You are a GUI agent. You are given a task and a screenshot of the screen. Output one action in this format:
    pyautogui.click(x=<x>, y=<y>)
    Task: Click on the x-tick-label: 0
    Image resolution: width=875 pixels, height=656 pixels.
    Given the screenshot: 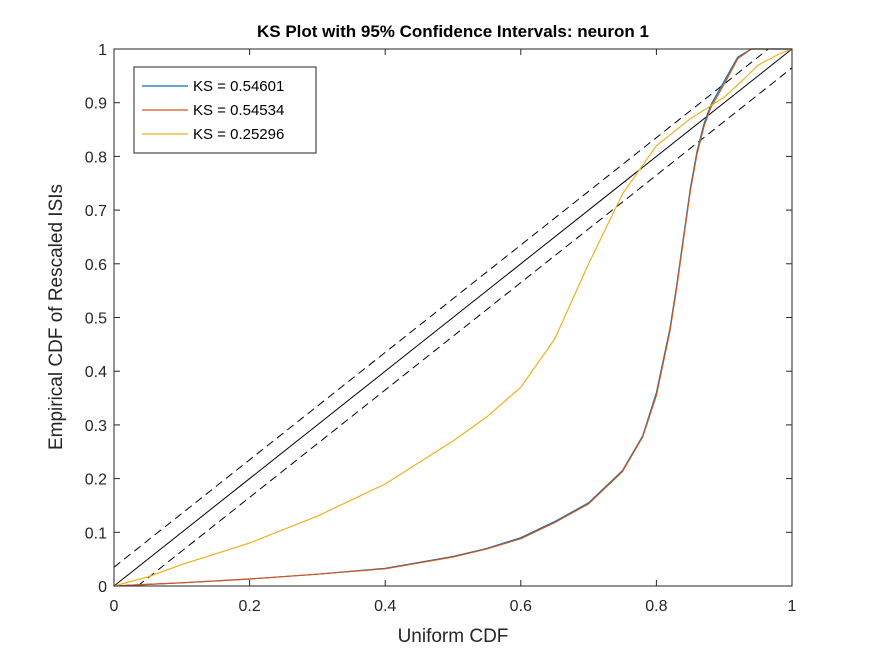 What is the action you would take?
    pyautogui.click(x=114, y=606)
    